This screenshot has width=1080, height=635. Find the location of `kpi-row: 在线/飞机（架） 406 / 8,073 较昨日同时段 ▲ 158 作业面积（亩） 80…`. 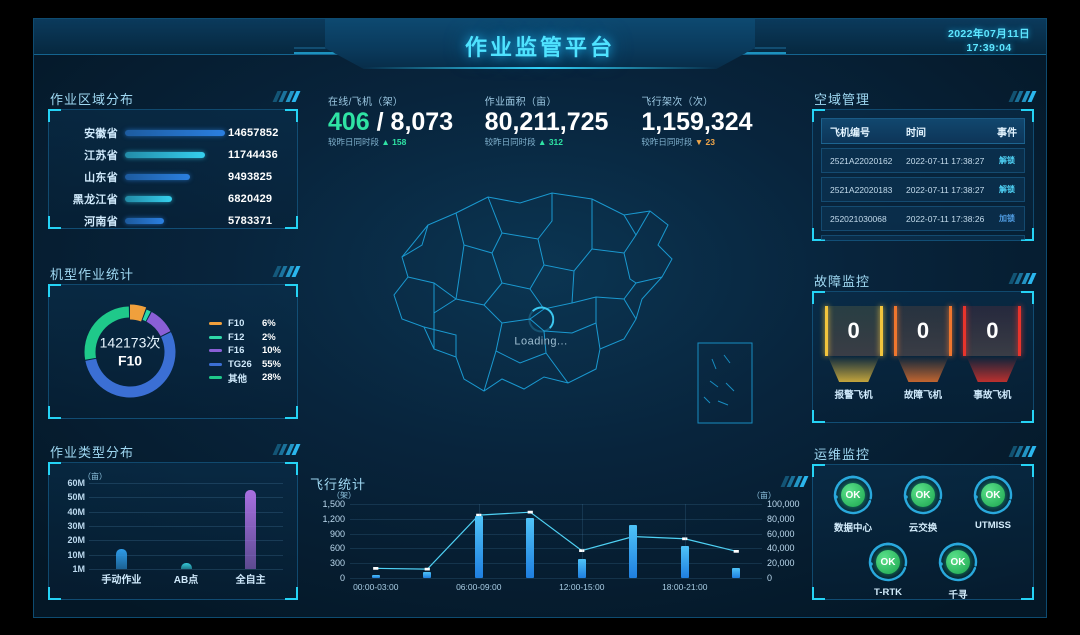

kpi-row: 在线/飞机（架） 406 / 8,073 较昨日同时段 ▲ 158 作业面积（亩） 80… is located at coordinates (541, 122).